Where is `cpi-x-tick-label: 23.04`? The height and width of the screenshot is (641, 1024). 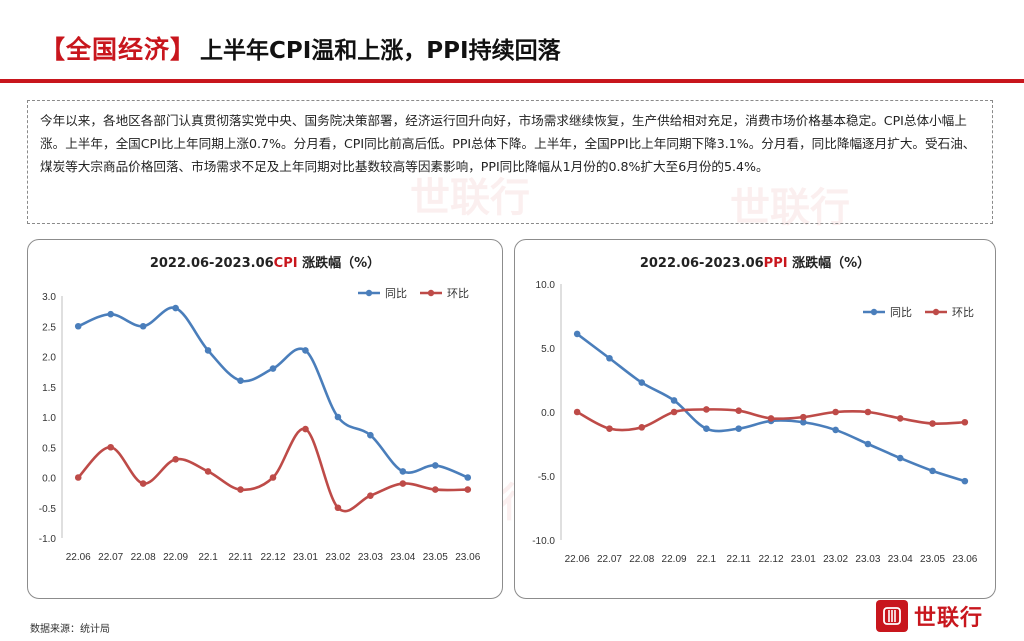
cpi-x-tick-label: 23.04 is located at coordinates (402, 557).